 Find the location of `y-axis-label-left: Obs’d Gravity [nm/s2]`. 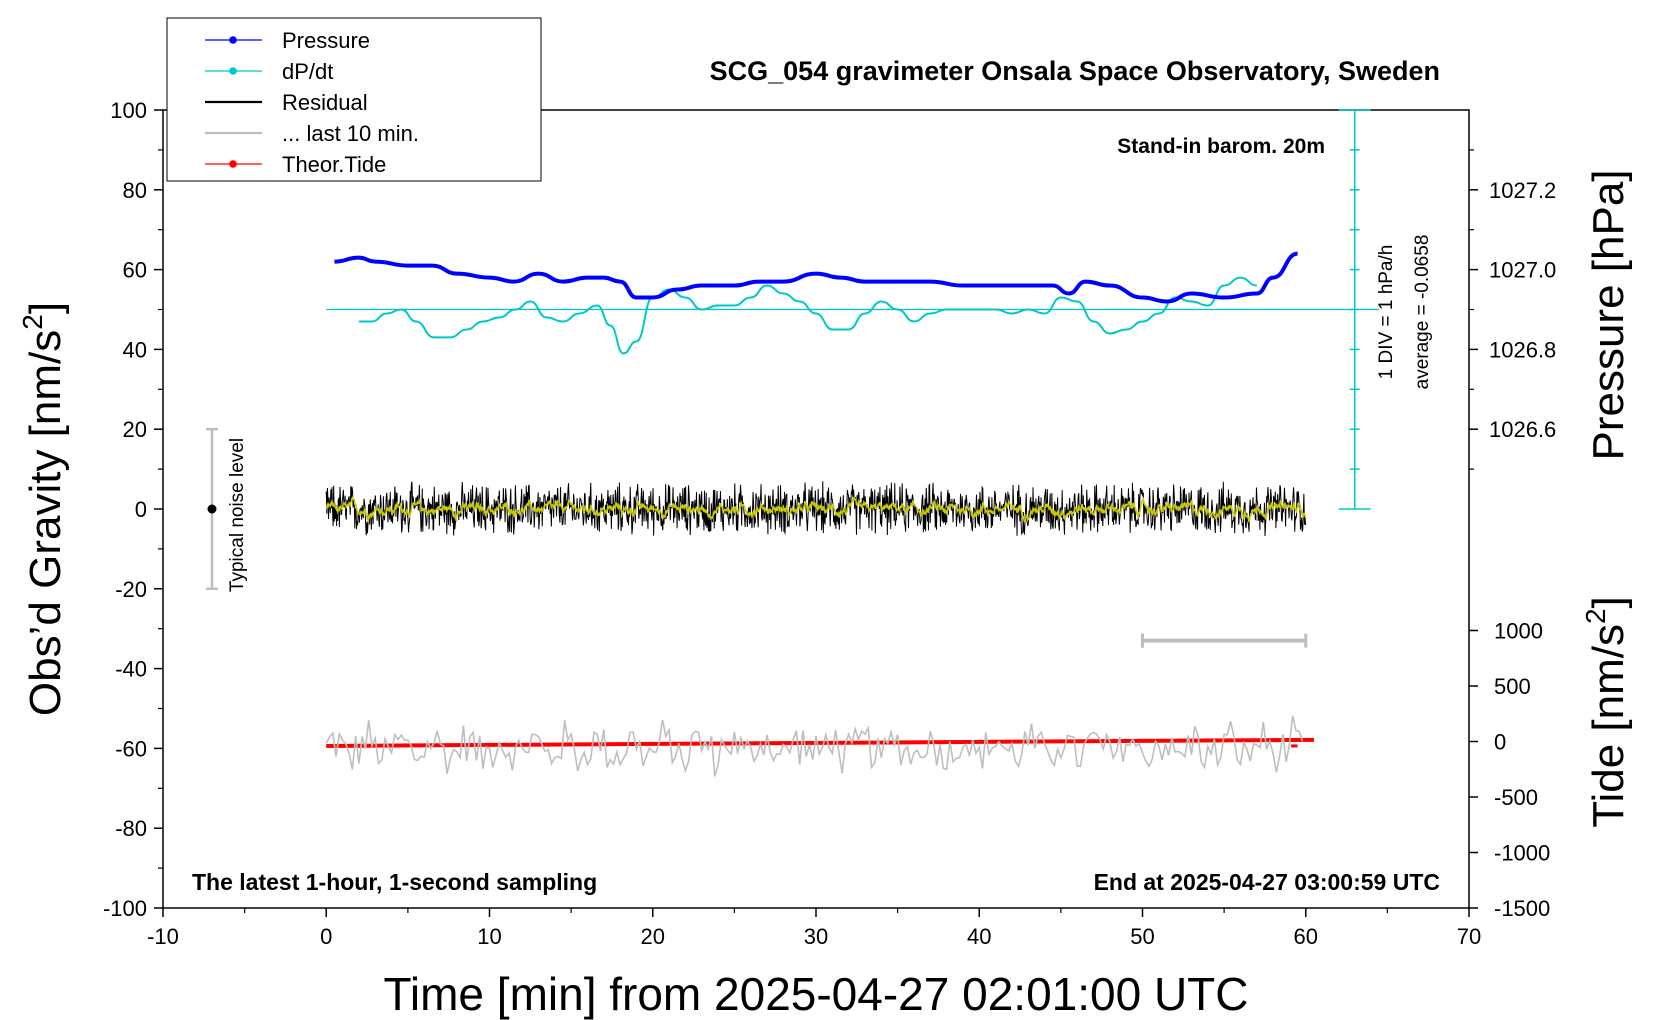

y-axis-label-left: Obs’d Gravity [nm/s2] is located at coordinates (43, 509).